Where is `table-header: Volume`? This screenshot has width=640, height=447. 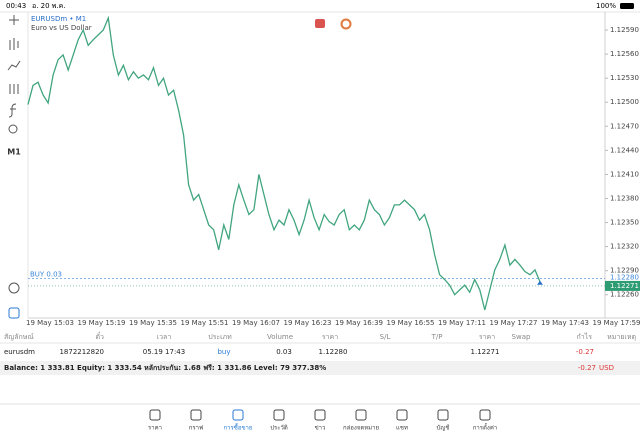 table-header: Volume is located at coordinates (280, 337).